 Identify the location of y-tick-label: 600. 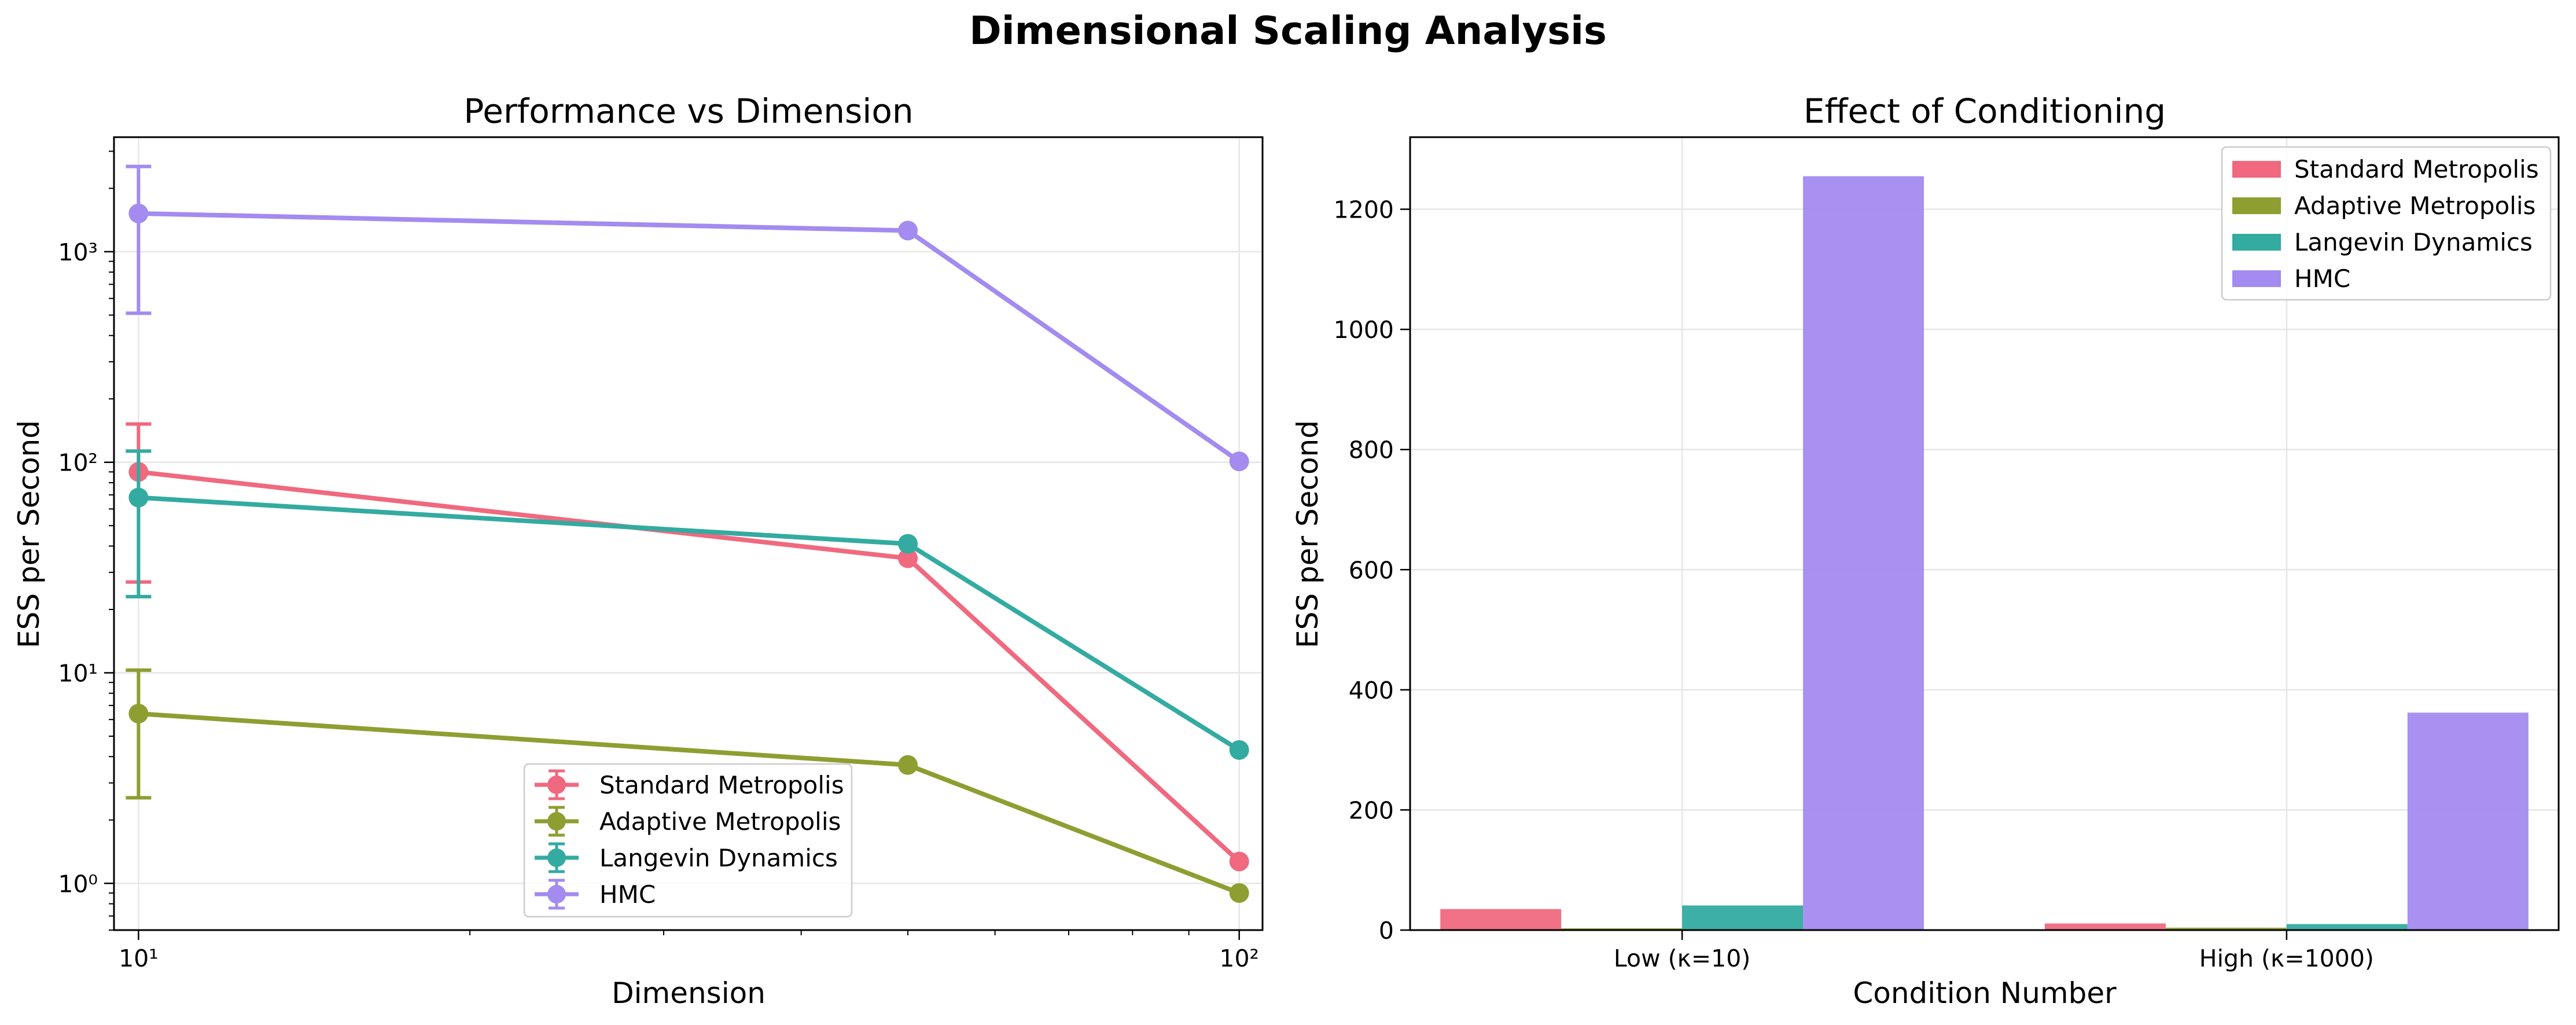
(1371, 570).